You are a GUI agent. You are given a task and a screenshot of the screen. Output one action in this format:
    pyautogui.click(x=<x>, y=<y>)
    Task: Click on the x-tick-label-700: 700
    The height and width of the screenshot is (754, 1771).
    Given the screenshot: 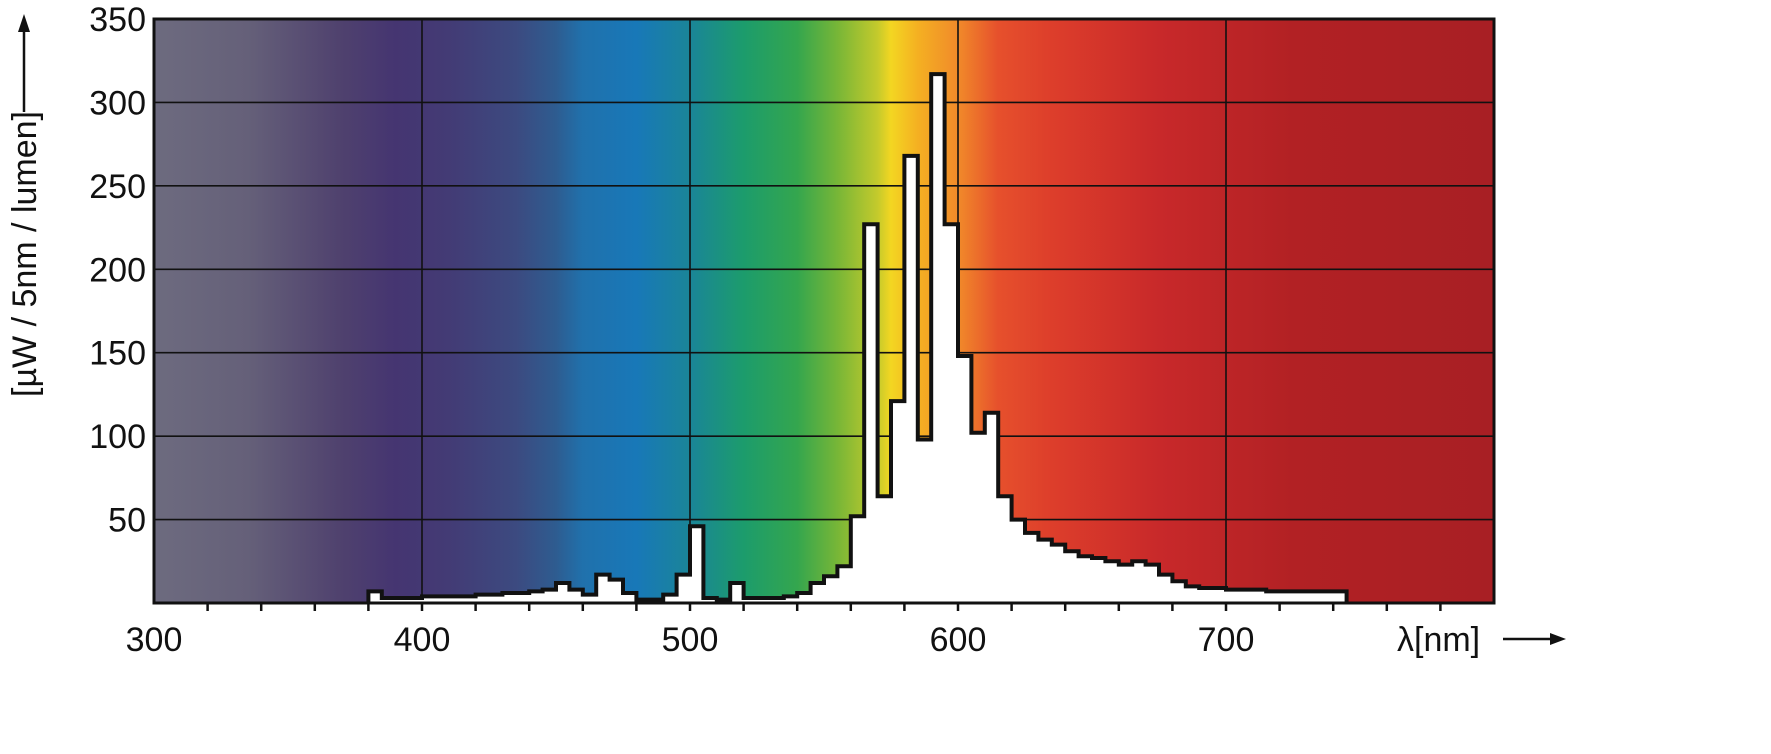 What is the action you would take?
    pyautogui.click(x=1226, y=640)
    